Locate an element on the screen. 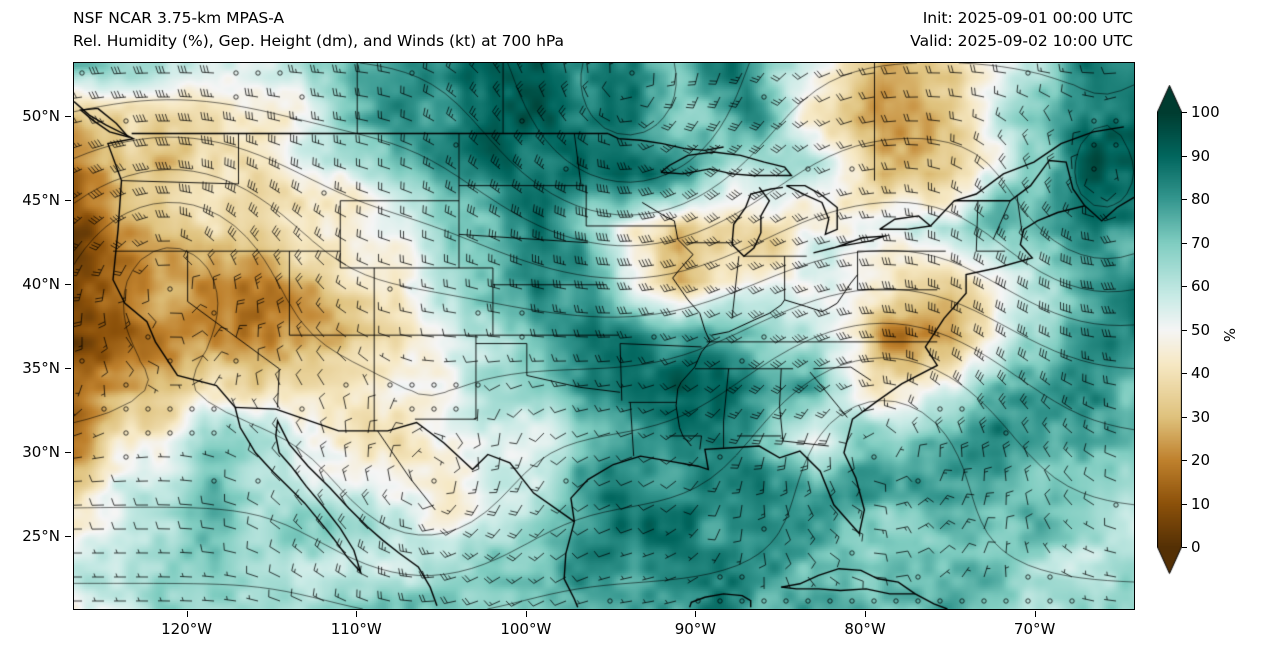 This screenshot has height=648, width=1262. colorbar-tick-label: 90 is located at coordinates (1201, 155).